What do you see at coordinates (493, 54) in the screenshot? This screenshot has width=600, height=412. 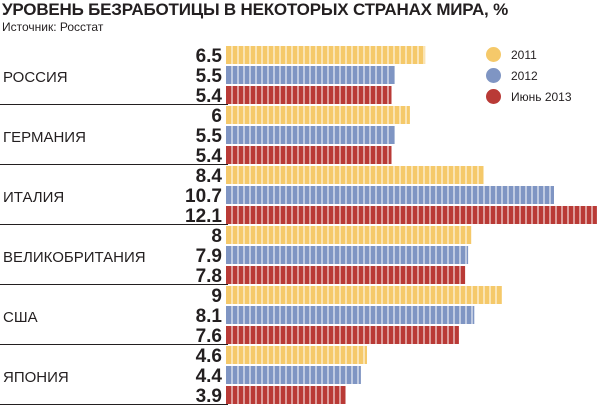 I see `legend-swatch-2011` at bounding box center [493, 54].